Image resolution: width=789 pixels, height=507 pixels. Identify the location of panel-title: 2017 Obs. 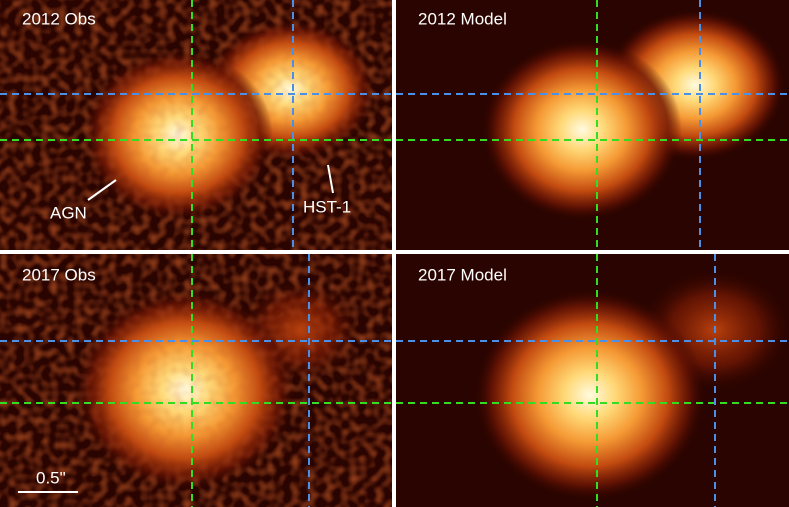
(59, 274).